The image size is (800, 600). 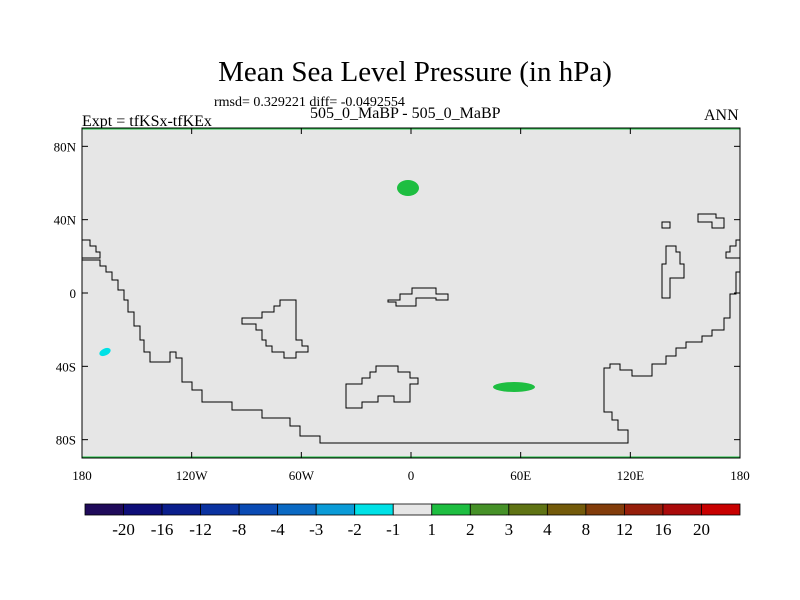 What do you see at coordinates (275, 329) in the screenshot?
I see `continent-central-block` at bounding box center [275, 329].